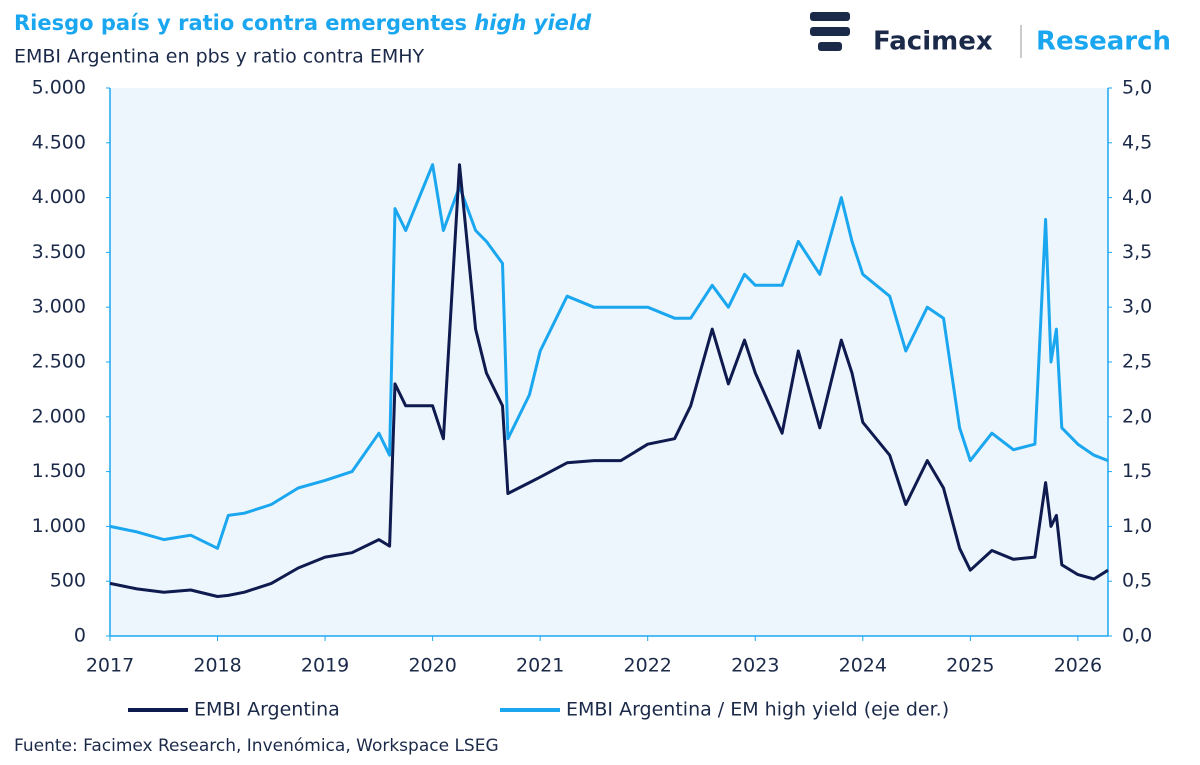  What do you see at coordinates (80, 636) in the screenshot?
I see `y-tick-label: 0` at bounding box center [80, 636].